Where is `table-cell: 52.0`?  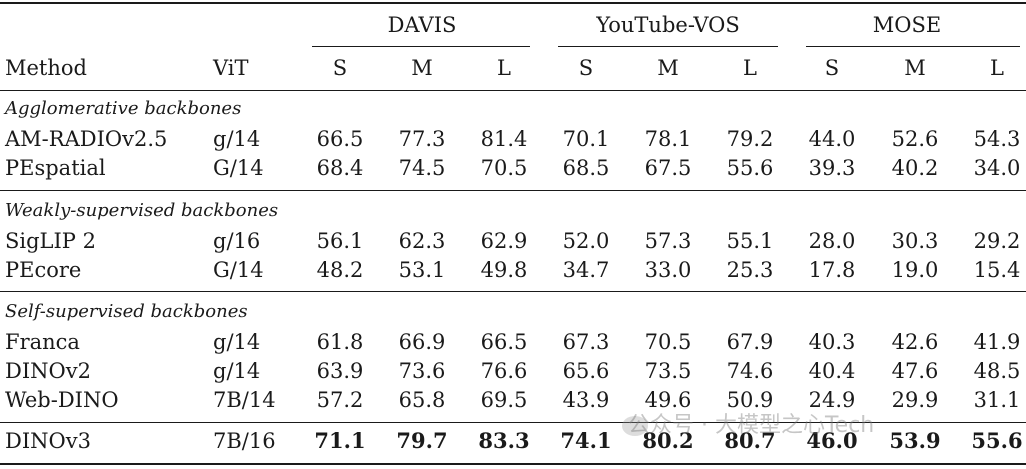 table-cell: 52.0 is located at coordinates (586, 241).